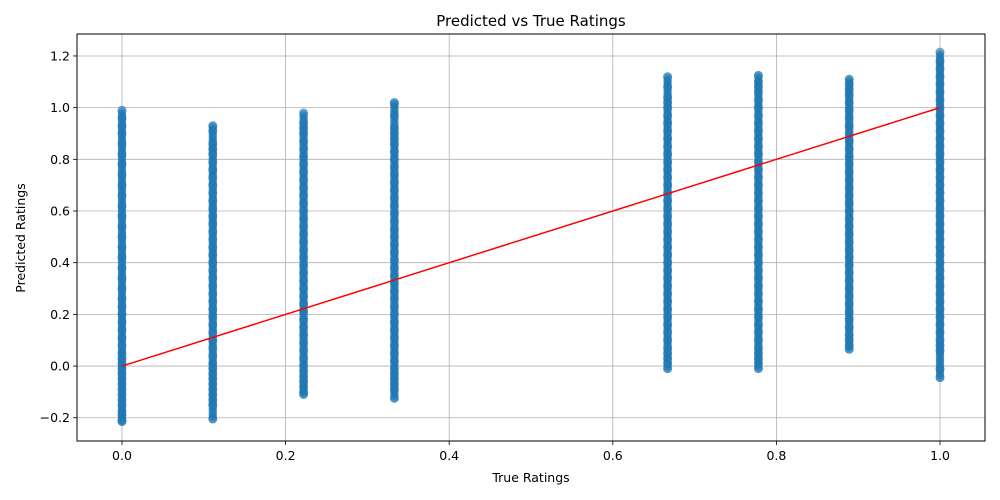  What do you see at coordinates (940, 455) in the screenshot?
I see `x-tick-label: 1.0` at bounding box center [940, 455].